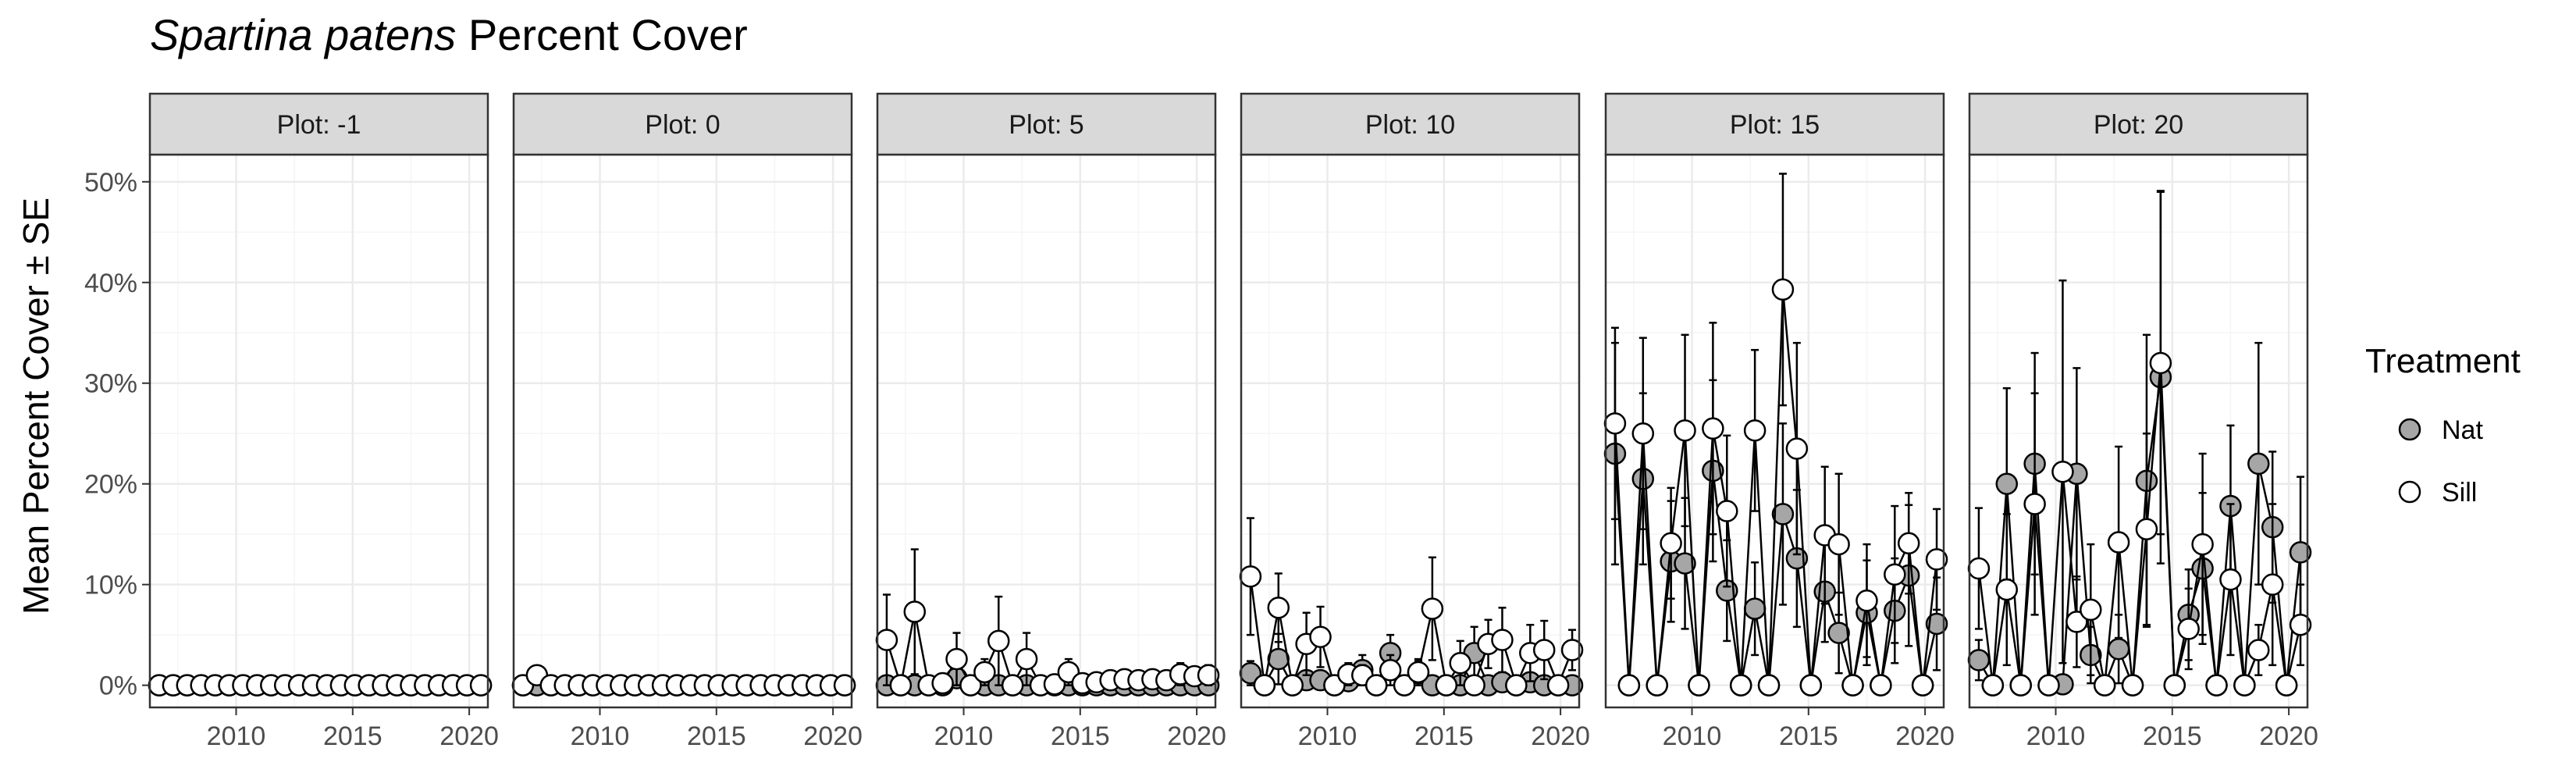 Image resolution: width=2576 pixels, height=773 pixels. What do you see at coordinates (2142, 422) in the screenshot?
I see `panel-5: Plot: 20 2010 2015 2020` at bounding box center [2142, 422].